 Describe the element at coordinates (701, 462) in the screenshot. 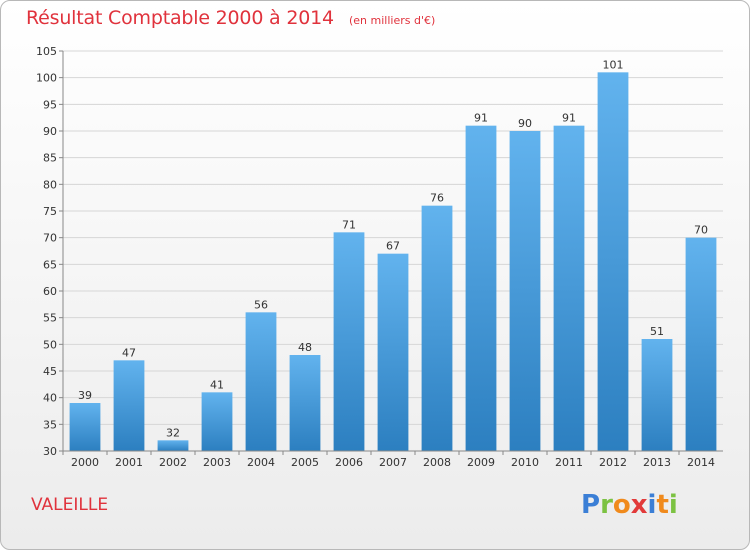

I see `x-tick-label: 2014` at that location.